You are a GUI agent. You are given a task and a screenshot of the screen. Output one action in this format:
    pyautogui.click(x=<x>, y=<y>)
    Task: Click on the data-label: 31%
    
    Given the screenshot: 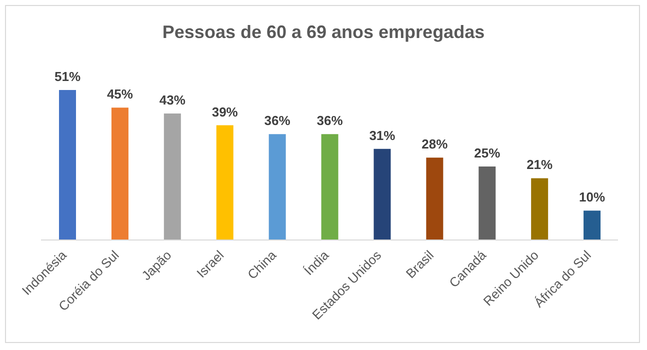 What is the action you would take?
    pyautogui.click(x=382, y=135)
    